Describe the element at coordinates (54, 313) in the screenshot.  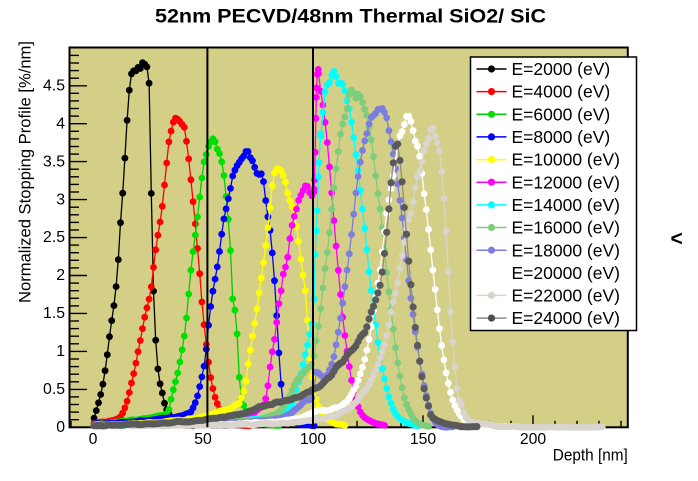
I see `svg-text: 1.5` at that location.